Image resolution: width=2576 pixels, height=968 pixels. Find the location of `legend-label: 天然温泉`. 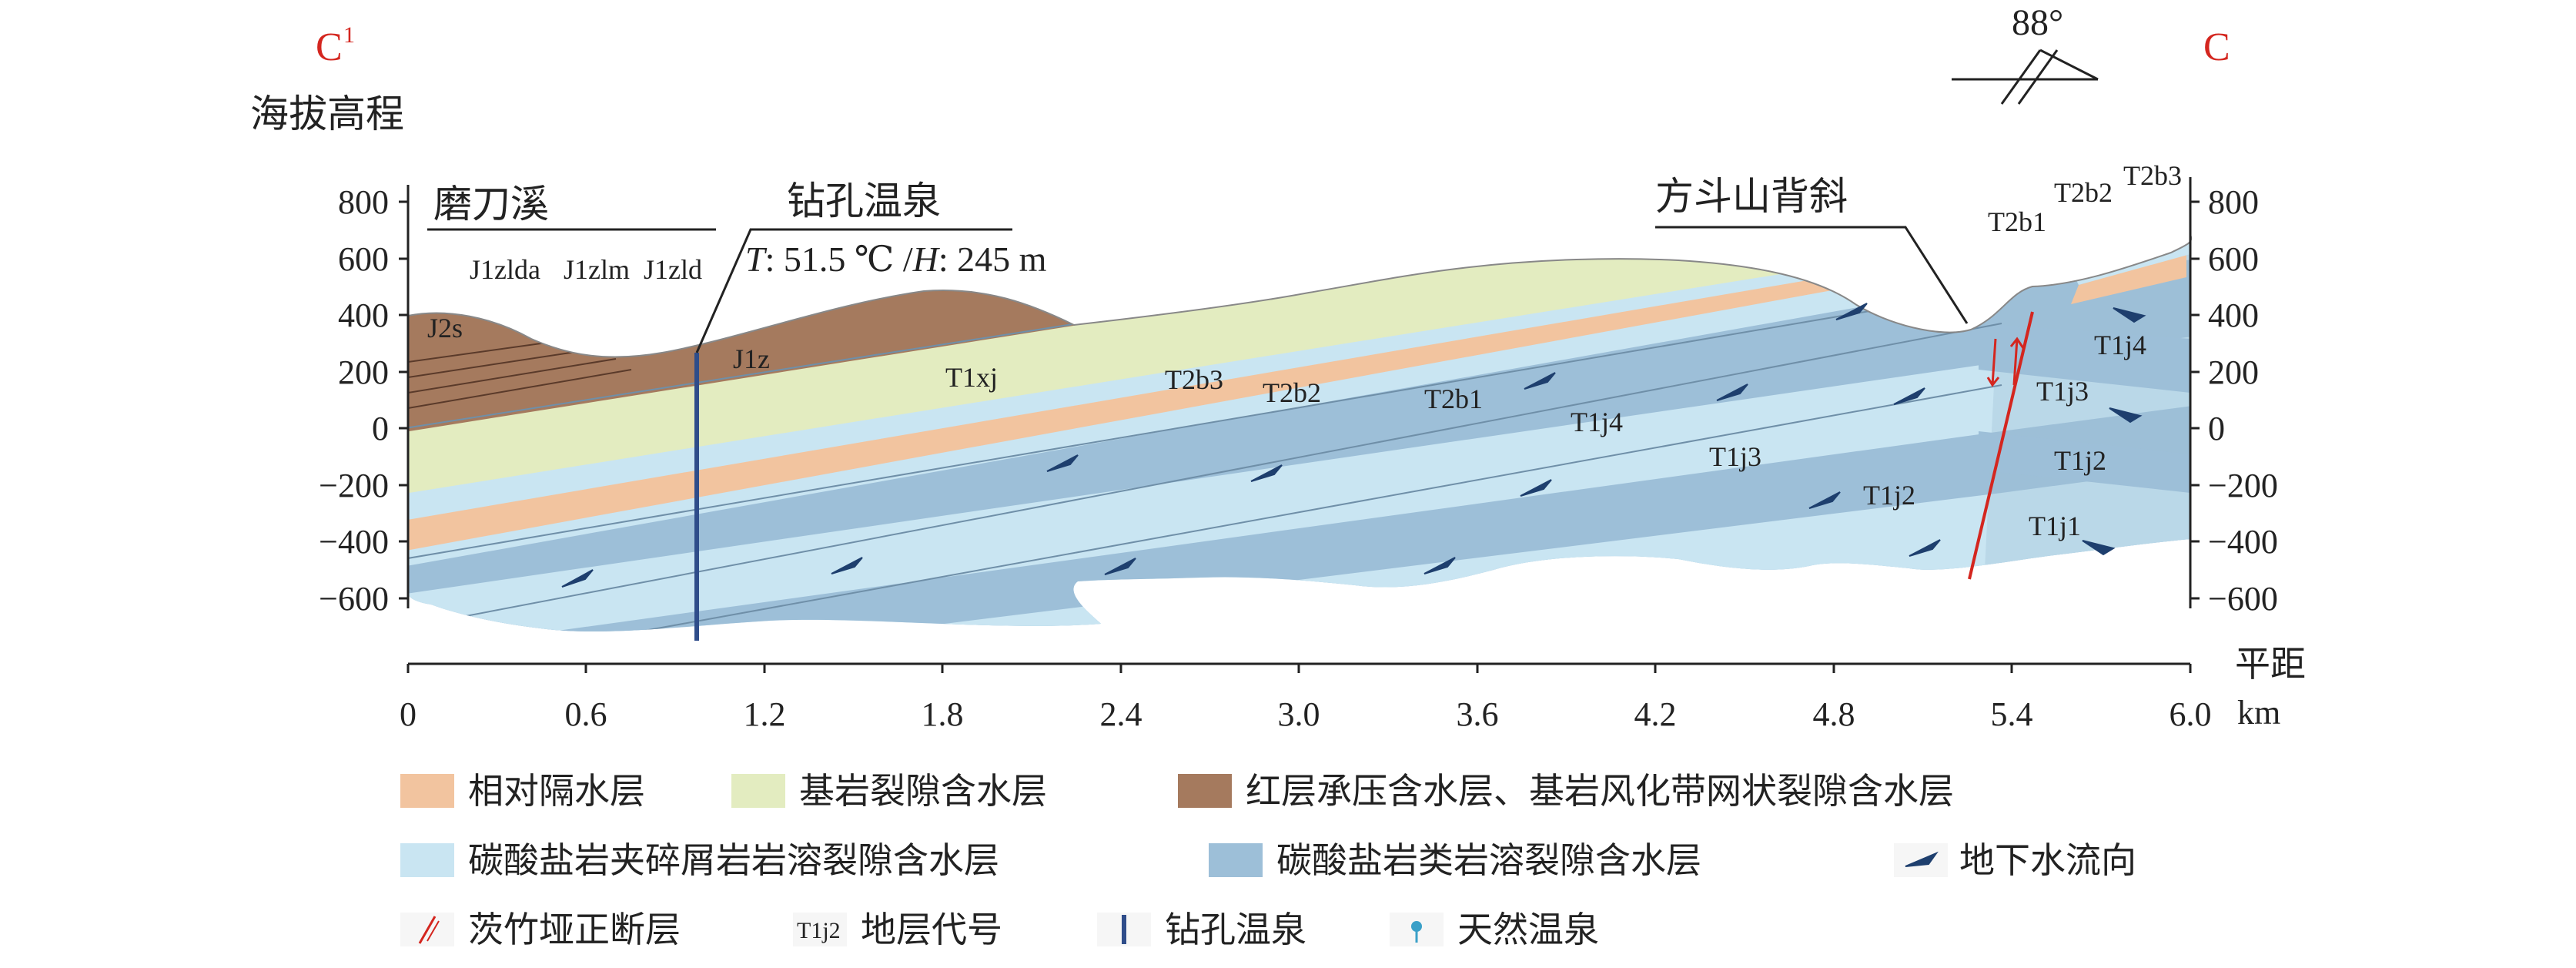

legend-label: 天然温泉 is located at coordinates (1528, 930).